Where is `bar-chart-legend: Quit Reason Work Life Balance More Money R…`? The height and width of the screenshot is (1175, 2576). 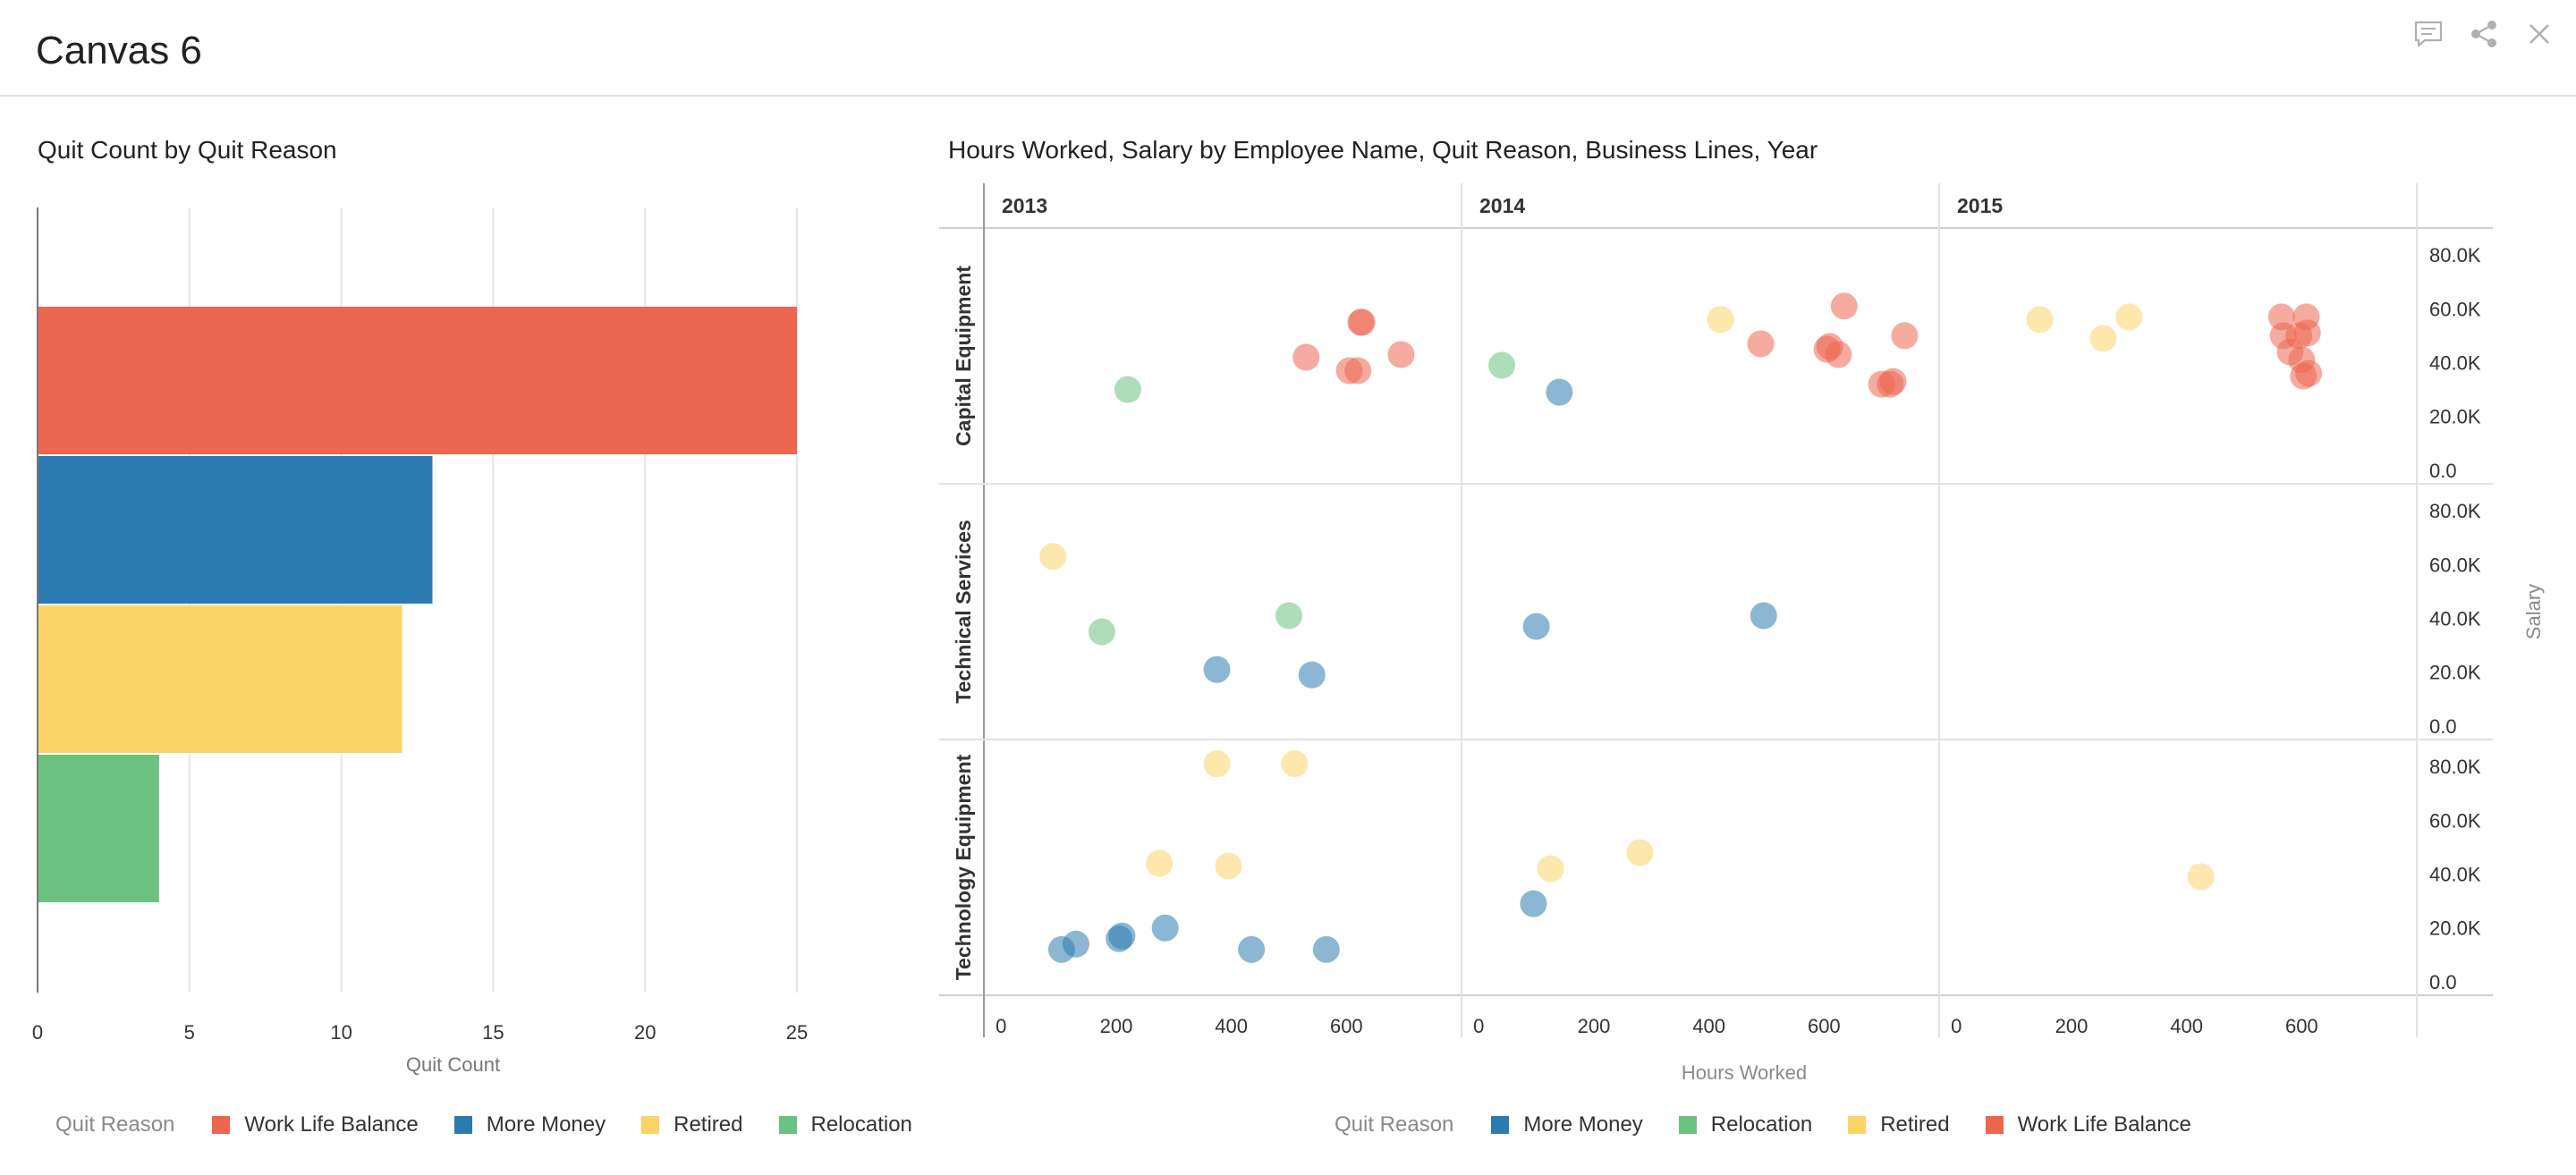 bar-chart-legend: Quit Reason Work Life Balance More Money R… is located at coordinates (501, 1125).